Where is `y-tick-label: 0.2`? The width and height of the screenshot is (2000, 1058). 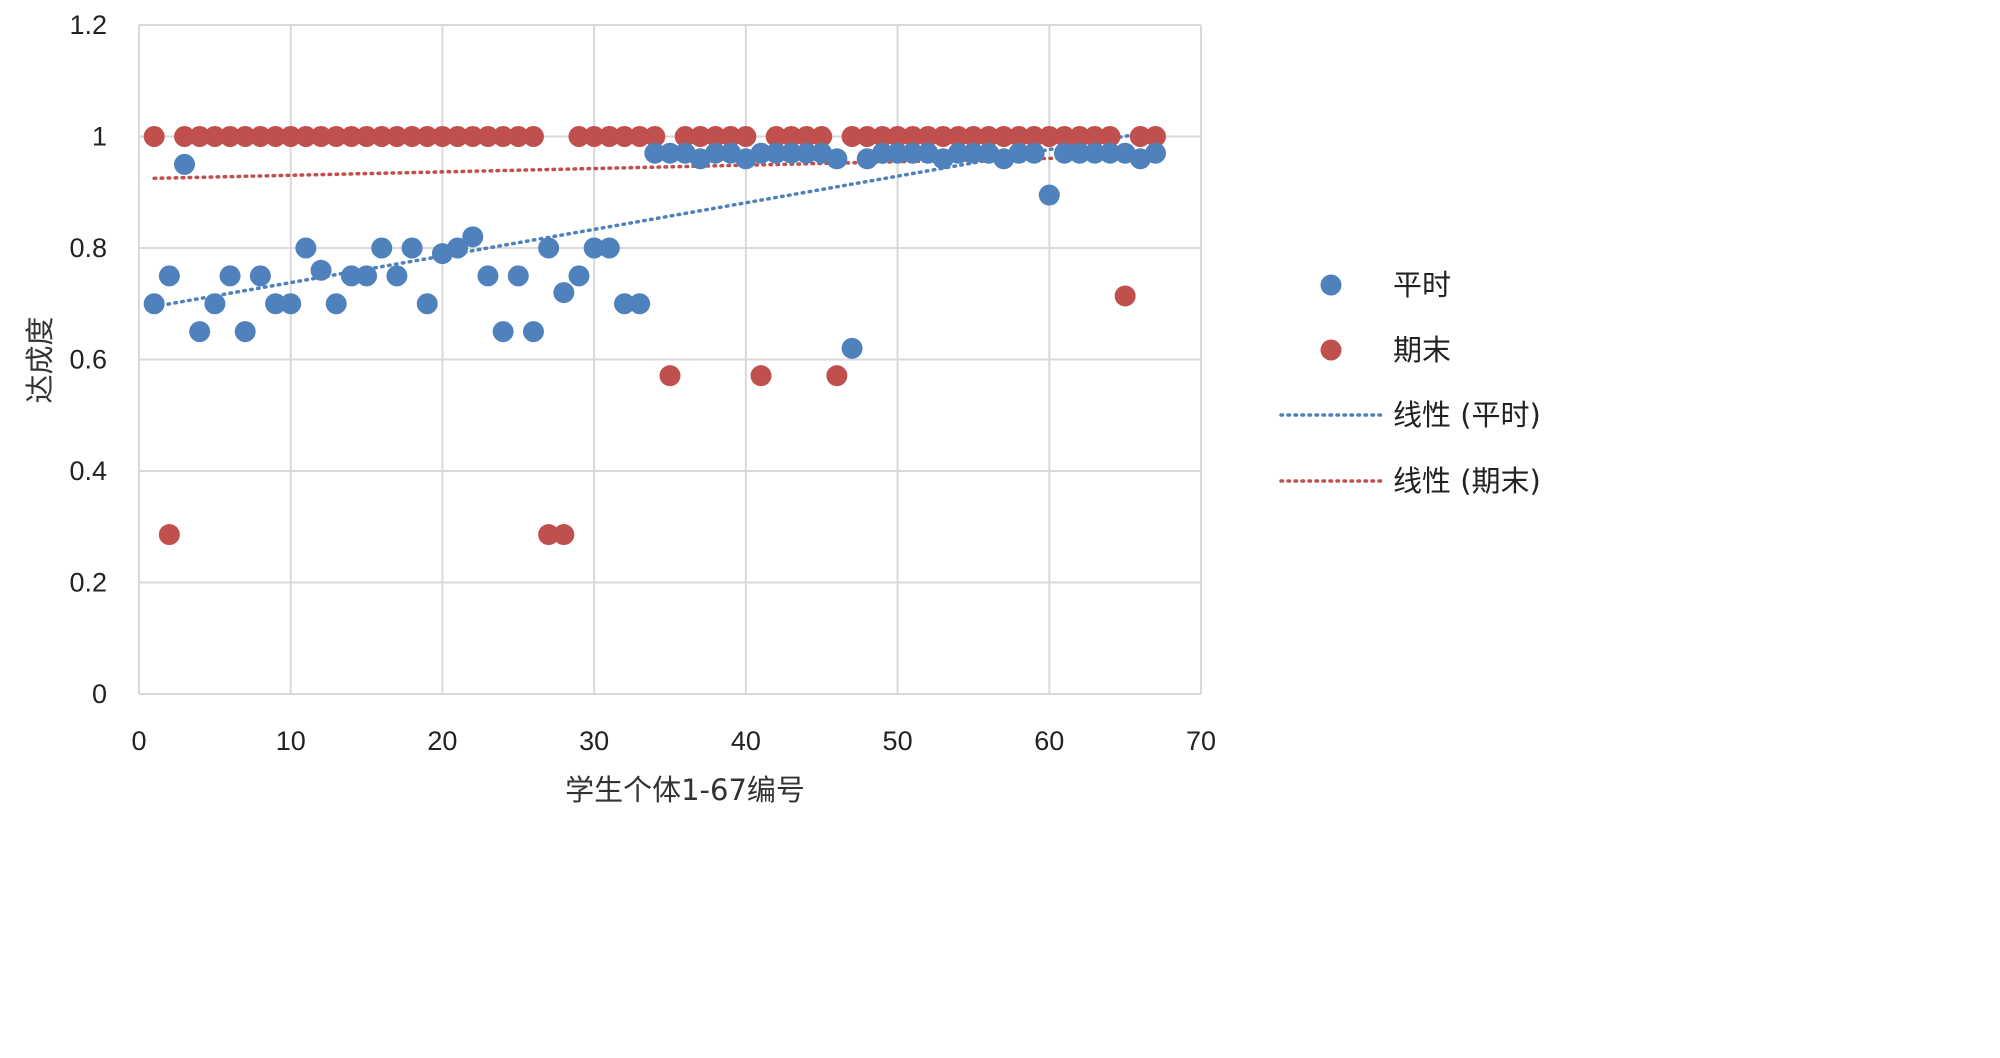 y-tick-label: 0.2 is located at coordinates (88, 583).